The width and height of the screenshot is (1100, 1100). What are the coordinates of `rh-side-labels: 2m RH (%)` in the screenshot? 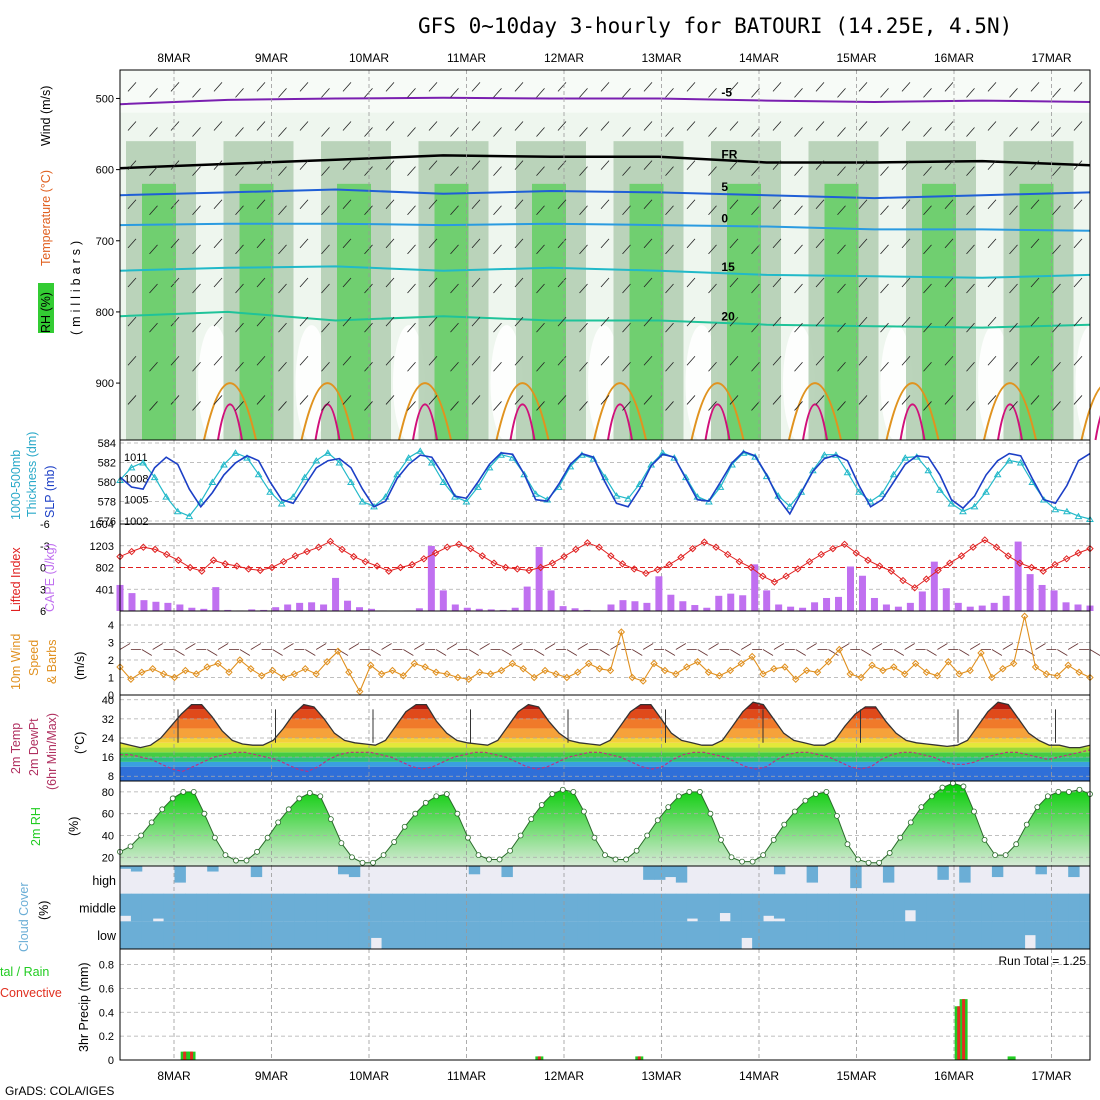 It's located at (55, 826).